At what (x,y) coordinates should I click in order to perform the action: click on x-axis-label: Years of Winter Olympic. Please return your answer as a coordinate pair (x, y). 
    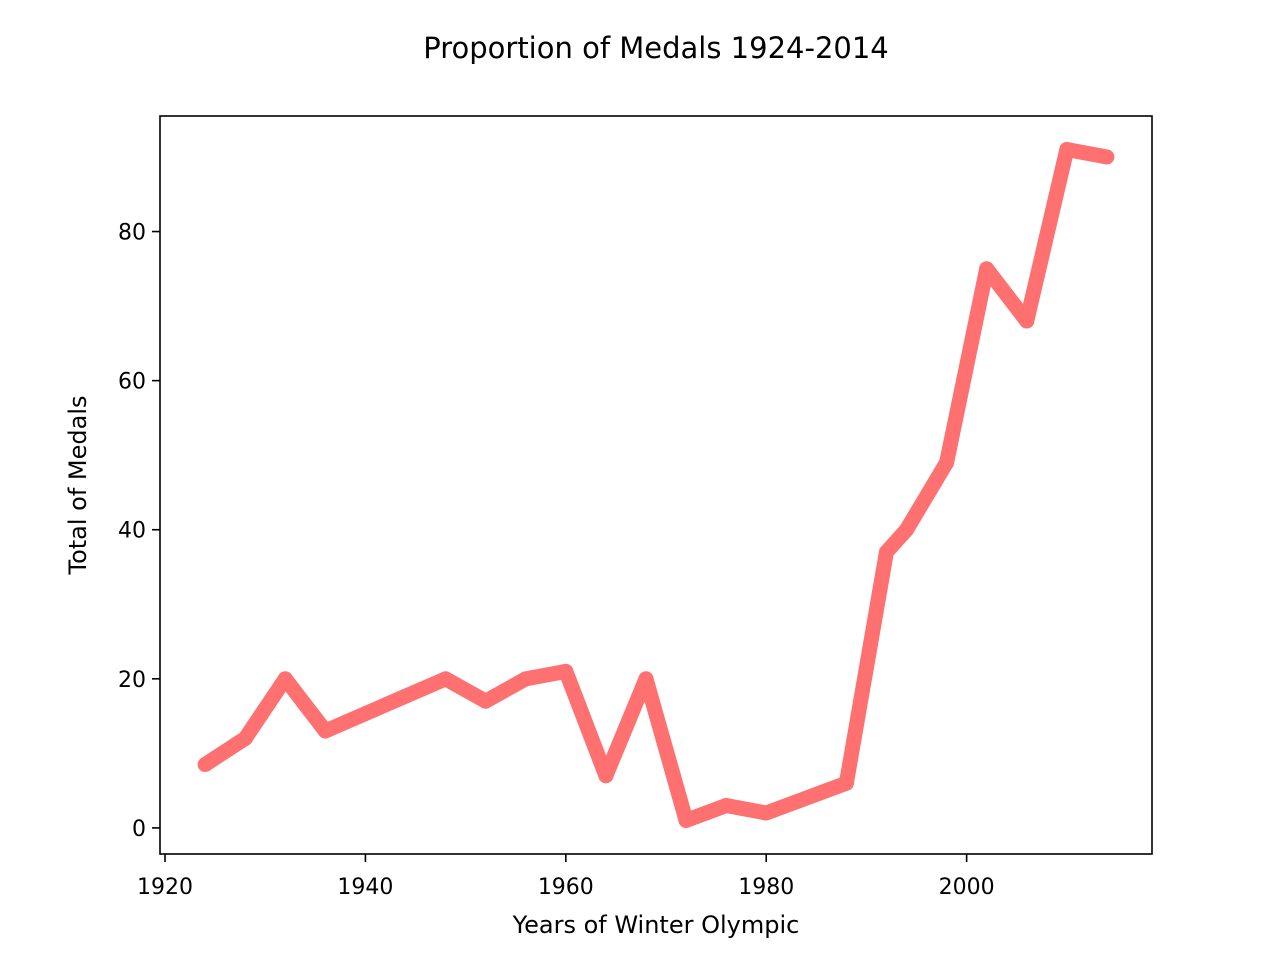
    Looking at the image, I should click on (656, 925).